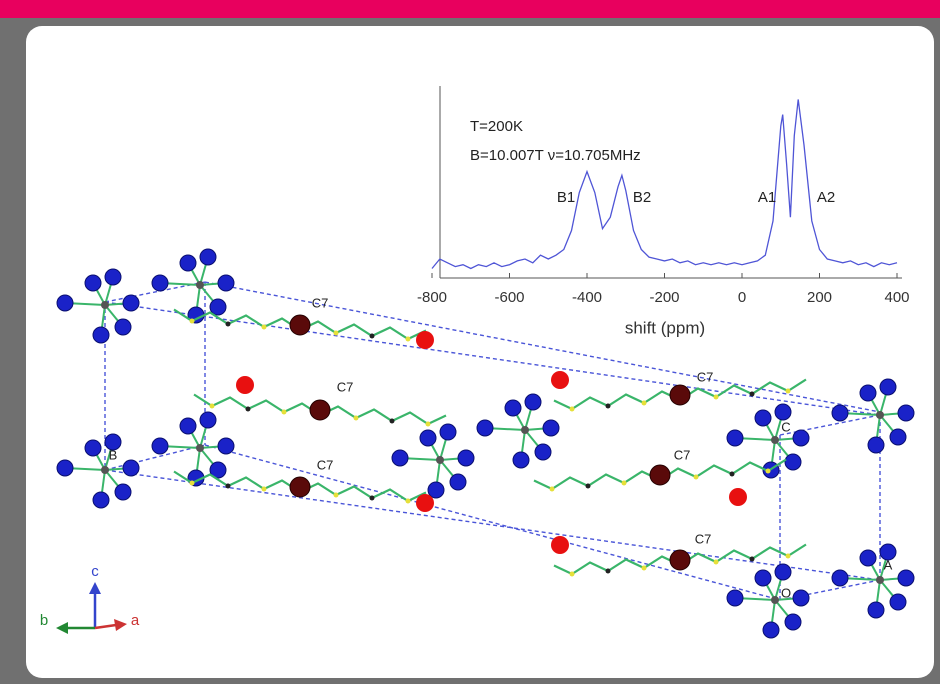  Describe the element at coordinates (785, 426) in the screenshot. I see `cell-label: C` at that location.